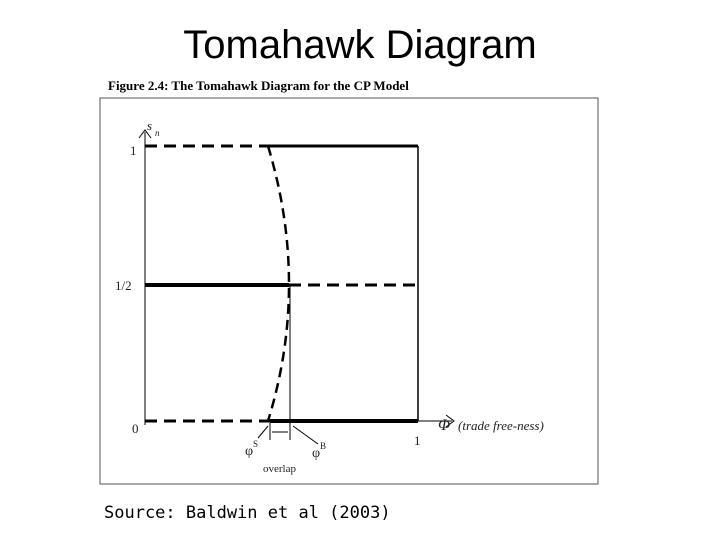  What do you see at coordinates (133, 150) in the screenshot?
I see `y-label-1: 1` at bounding box center [133, 150].